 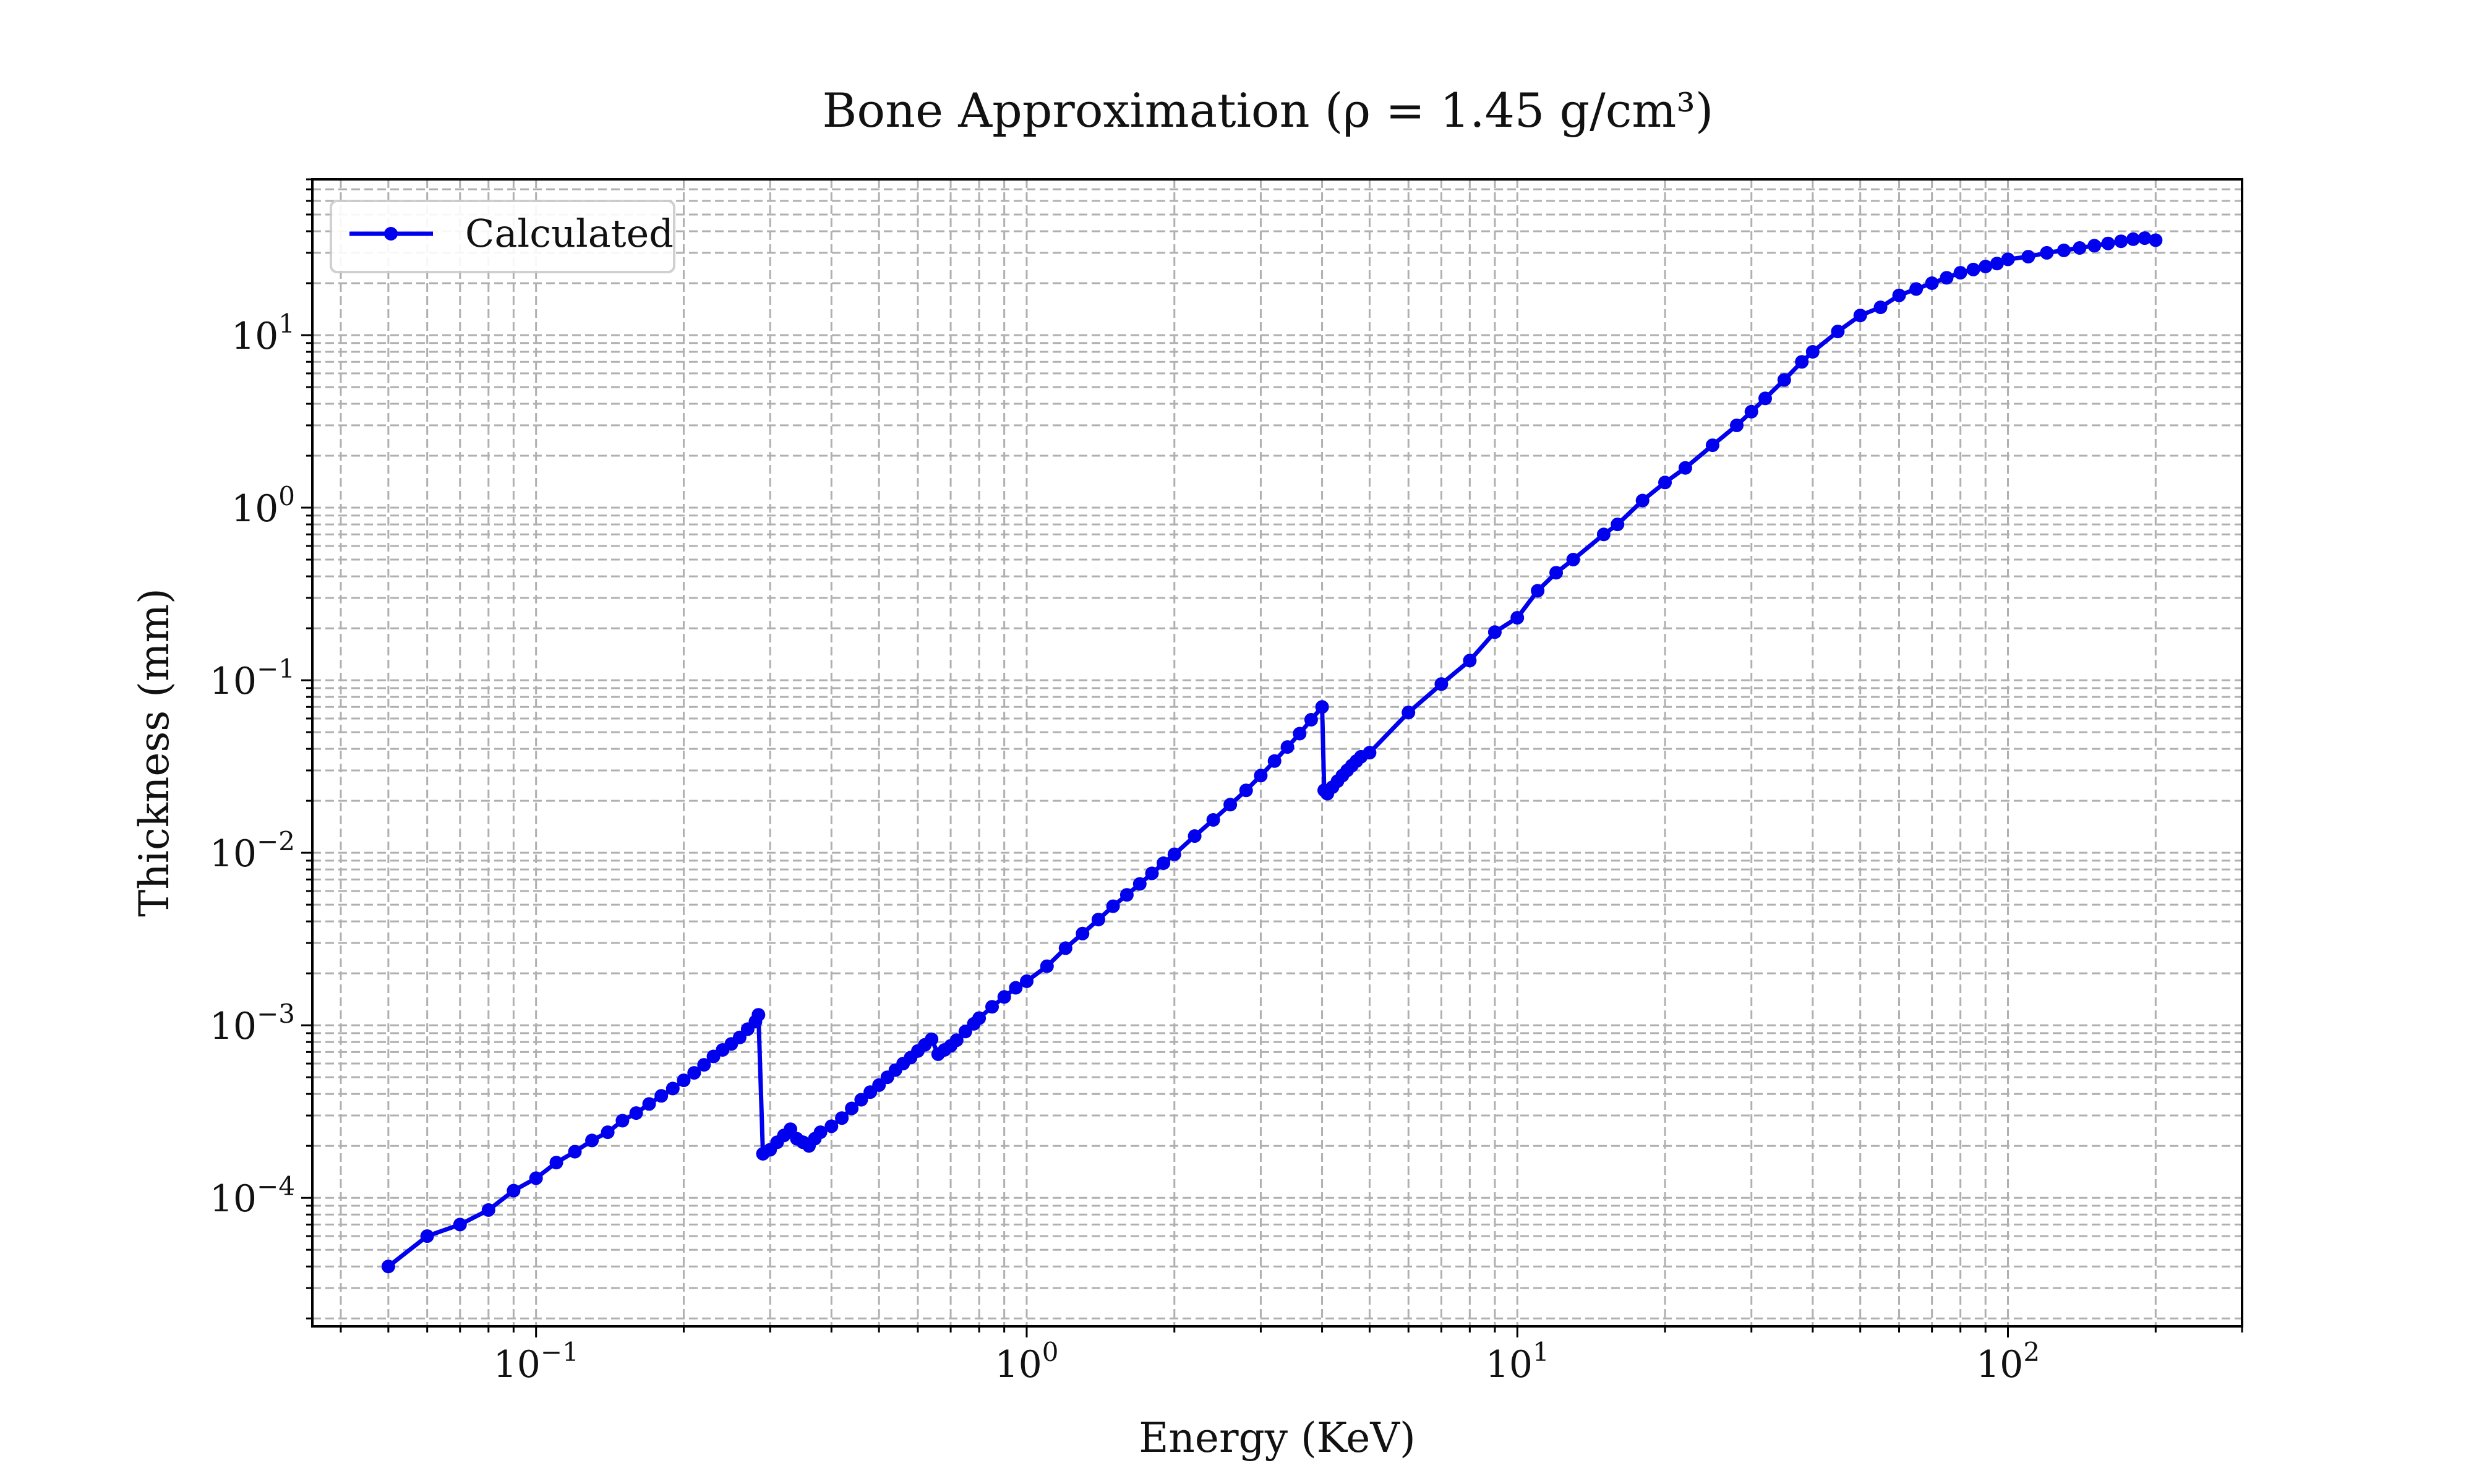 I want to click on y-tick-label: 10¹, so click(x=263, y=333).